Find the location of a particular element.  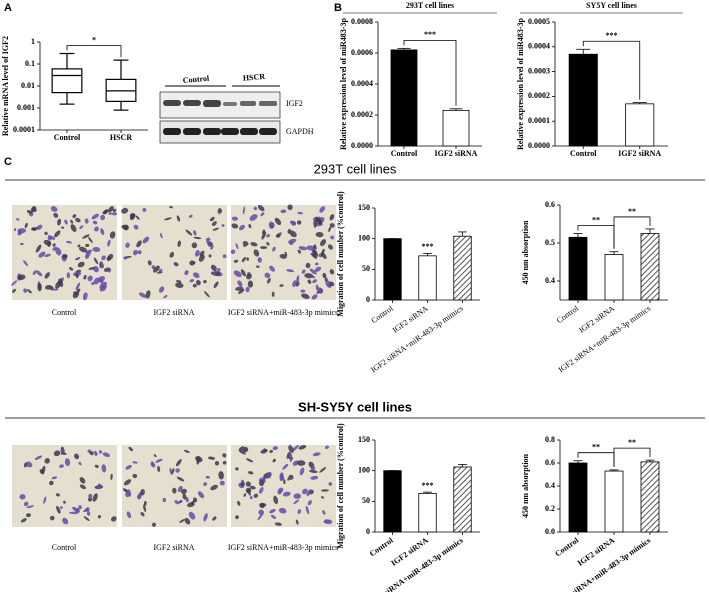

y-axis-label: Relative expression level of miR483-3p is located at coordinates (520, 84).